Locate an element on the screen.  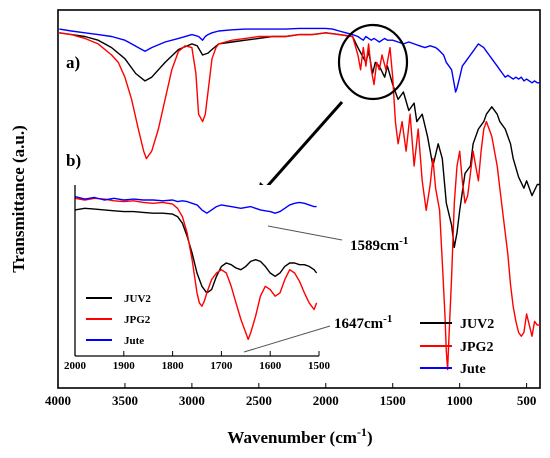
main-series-jute is located at coordinates (299, 60).